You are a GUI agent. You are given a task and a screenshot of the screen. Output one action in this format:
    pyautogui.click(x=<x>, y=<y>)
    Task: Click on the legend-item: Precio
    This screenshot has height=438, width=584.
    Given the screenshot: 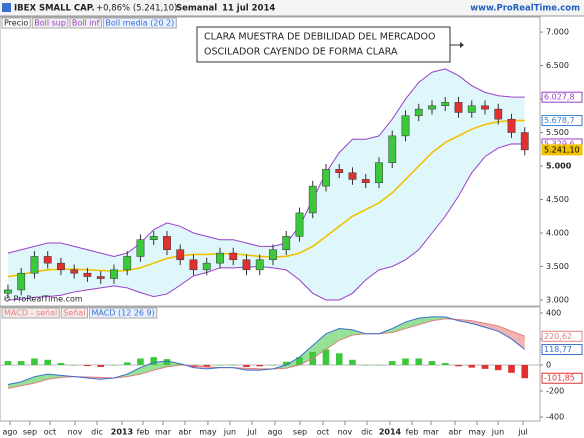 What is the action you would take?
    pyautogui.click(x=16, y=23)
    